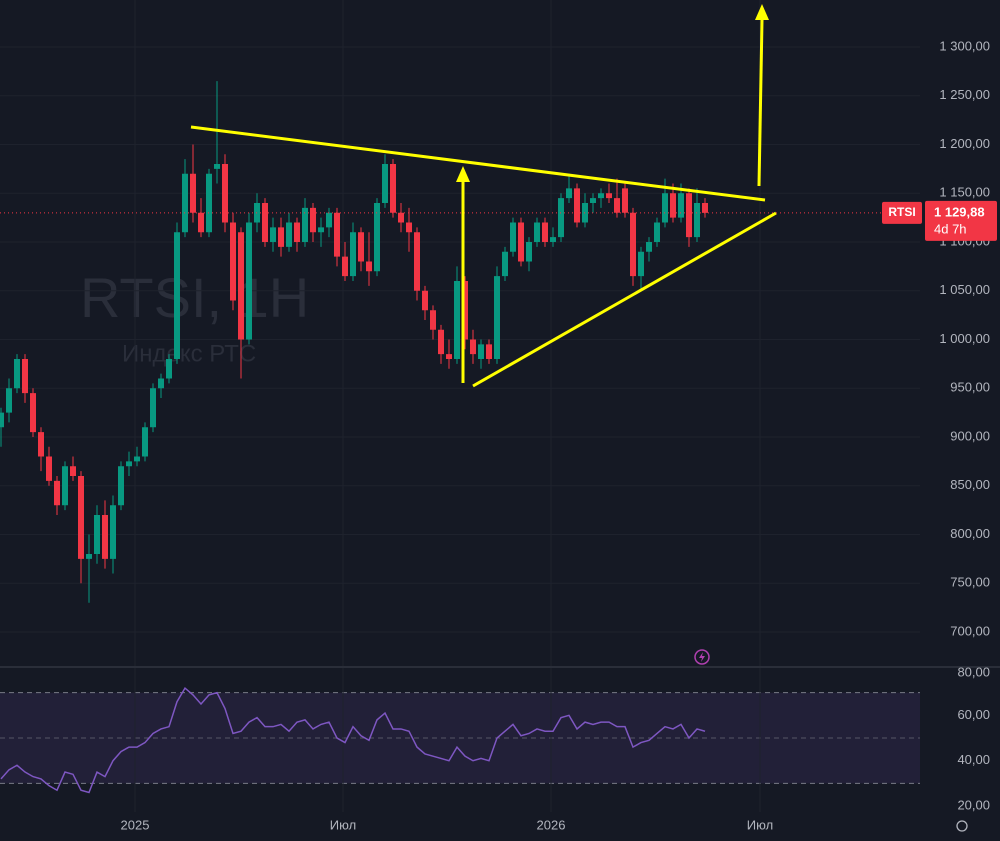  I want to click on watermark-title: RTSI, 1Н, so click(194, 297).